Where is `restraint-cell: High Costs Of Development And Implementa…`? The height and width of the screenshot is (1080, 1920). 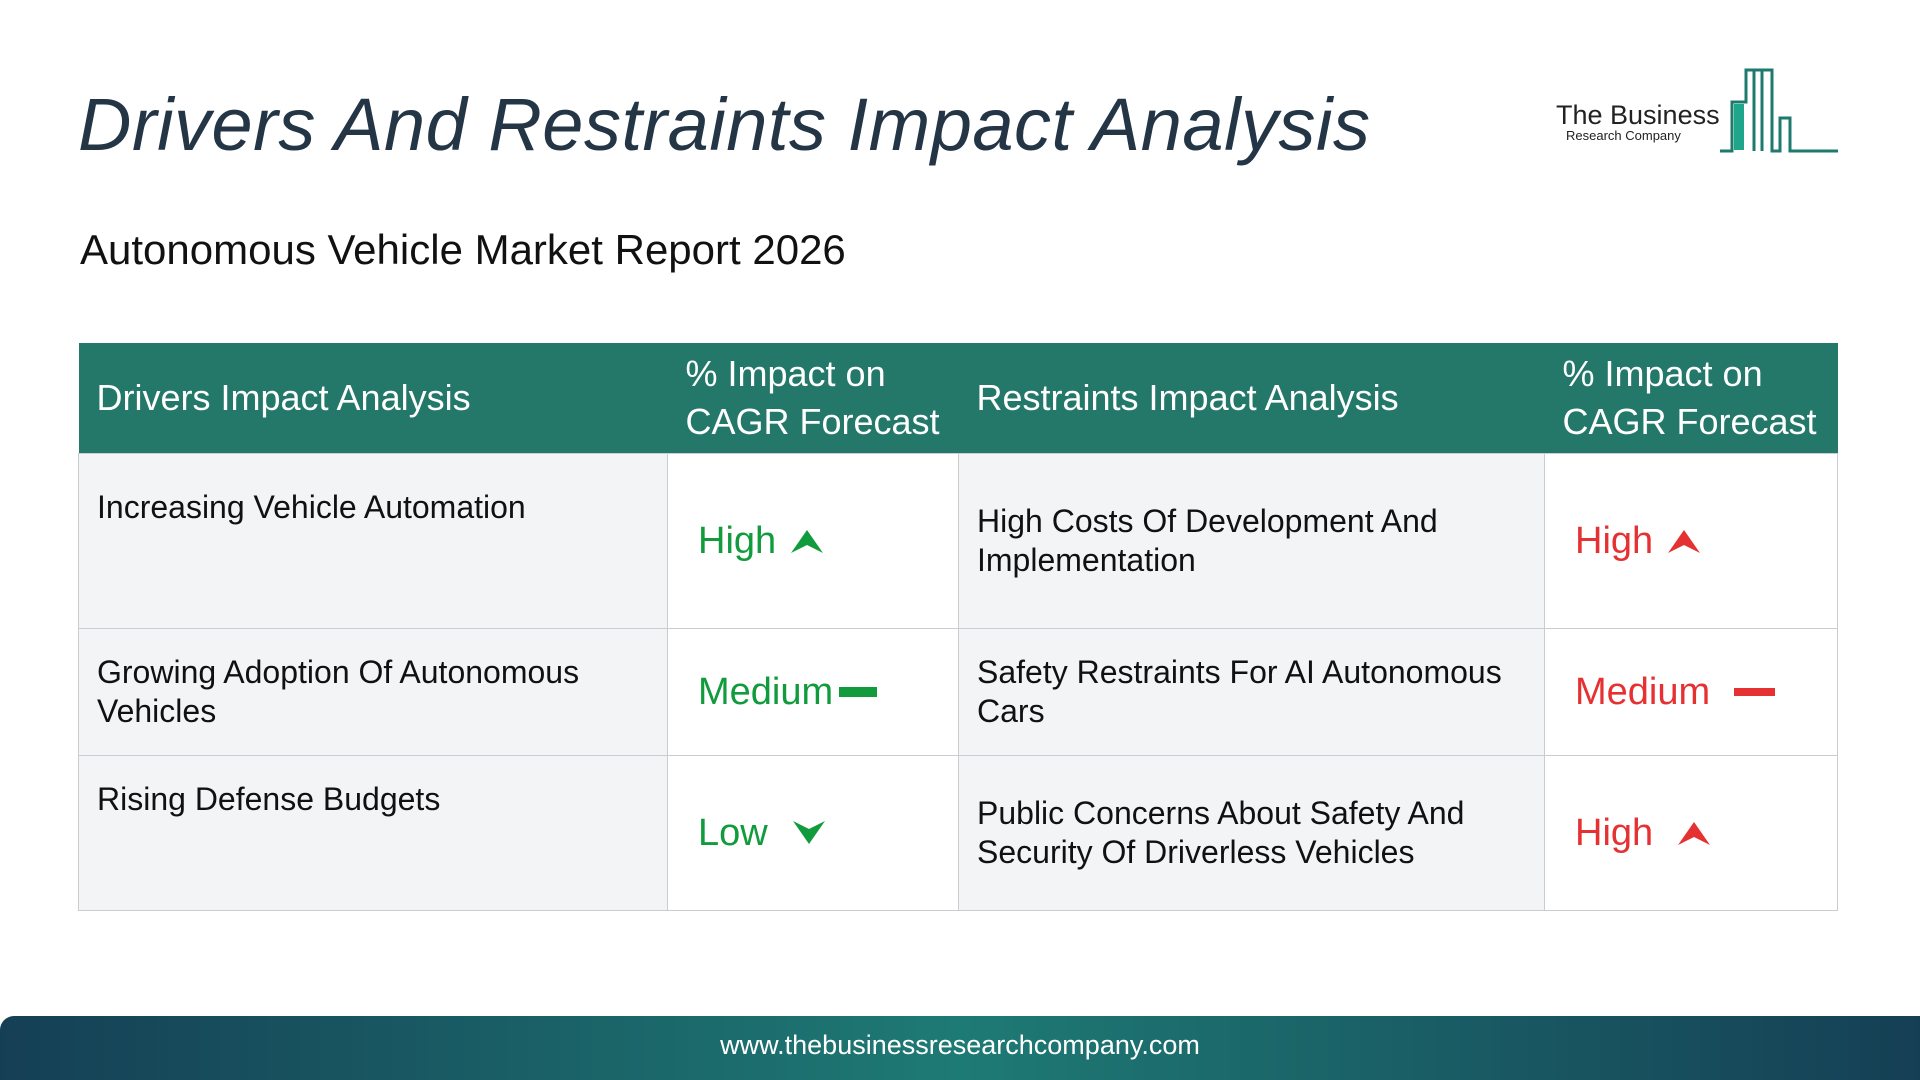 restraint-cell: High Costs Of Development And Implementa… is located at coordinates (1251, 541).